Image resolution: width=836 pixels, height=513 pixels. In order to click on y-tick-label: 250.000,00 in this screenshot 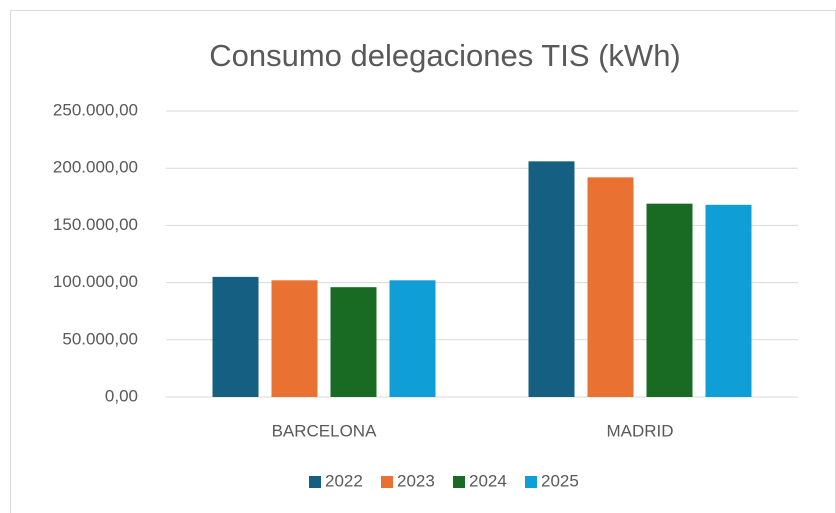, I will do `click(95, 109)`.